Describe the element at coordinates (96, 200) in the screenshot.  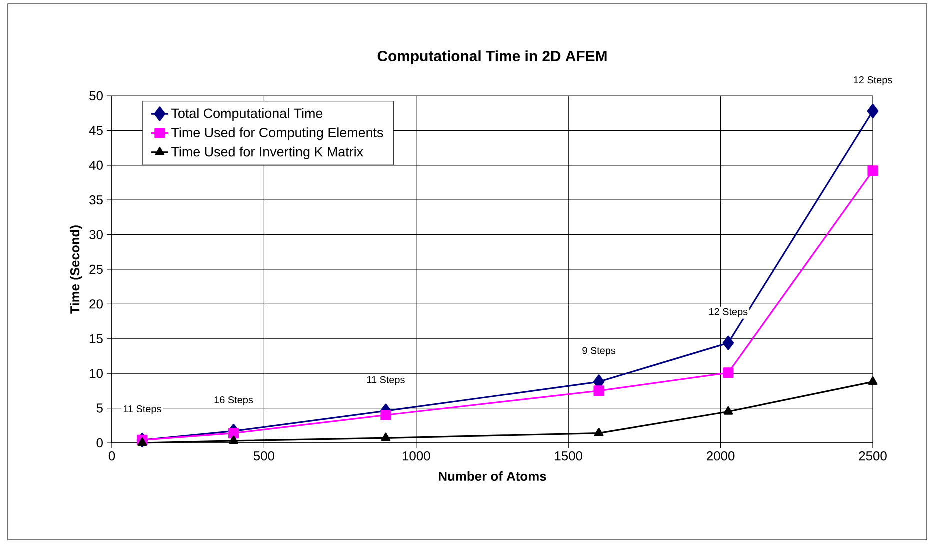
I see `y-tick-label: 35` at that location.